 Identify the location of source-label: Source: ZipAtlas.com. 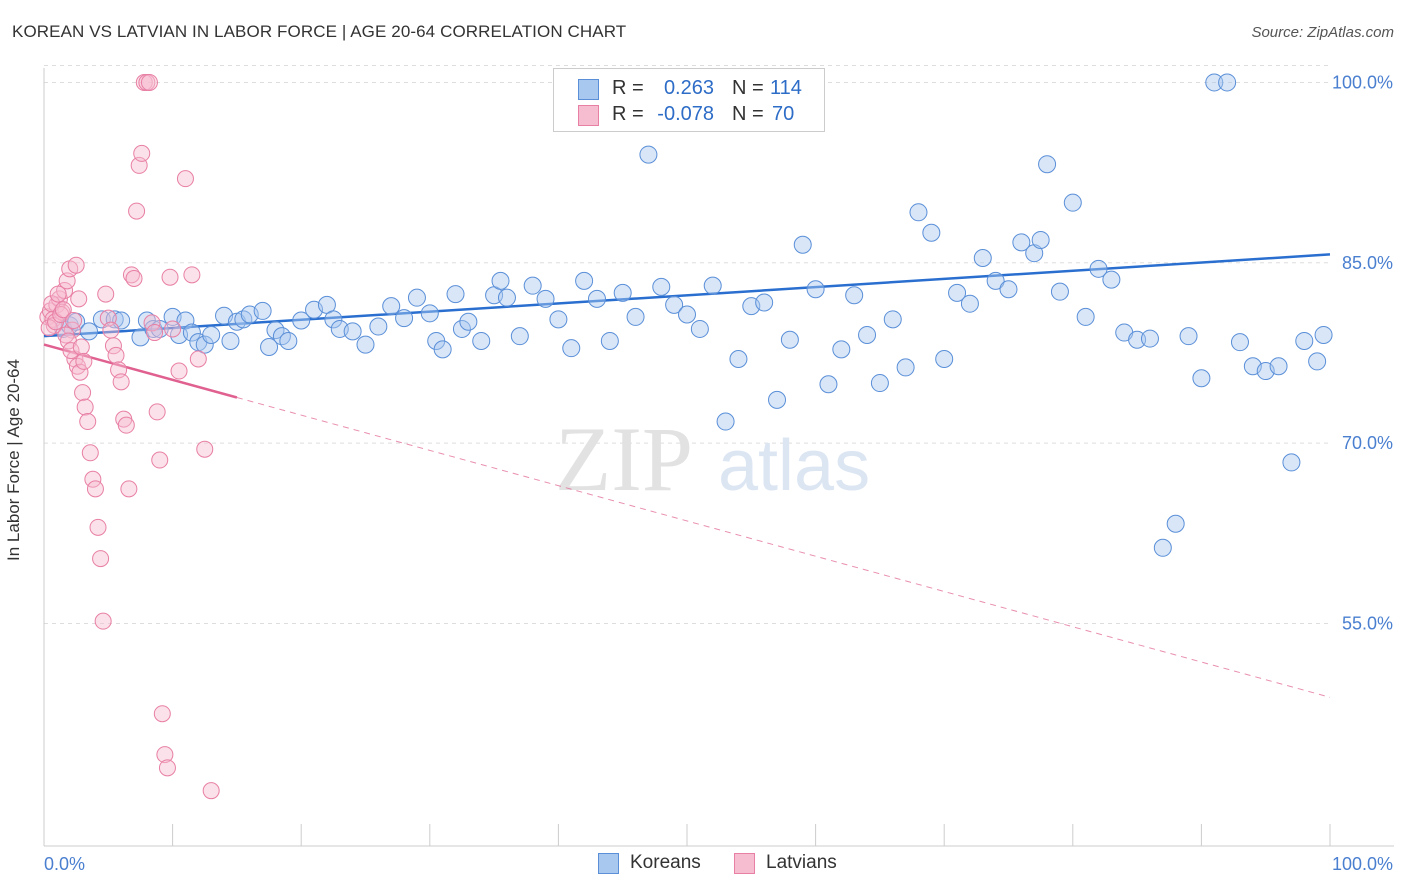
(1322, 32).